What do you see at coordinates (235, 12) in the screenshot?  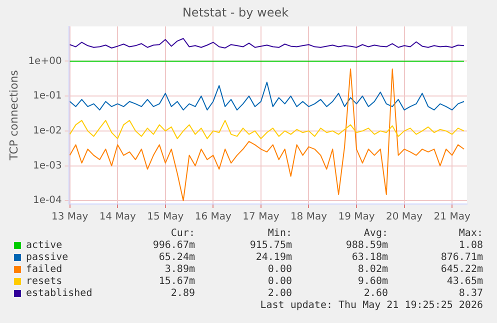 I see `chart-title: Netstat - by week` at bounding box center [235, 12].